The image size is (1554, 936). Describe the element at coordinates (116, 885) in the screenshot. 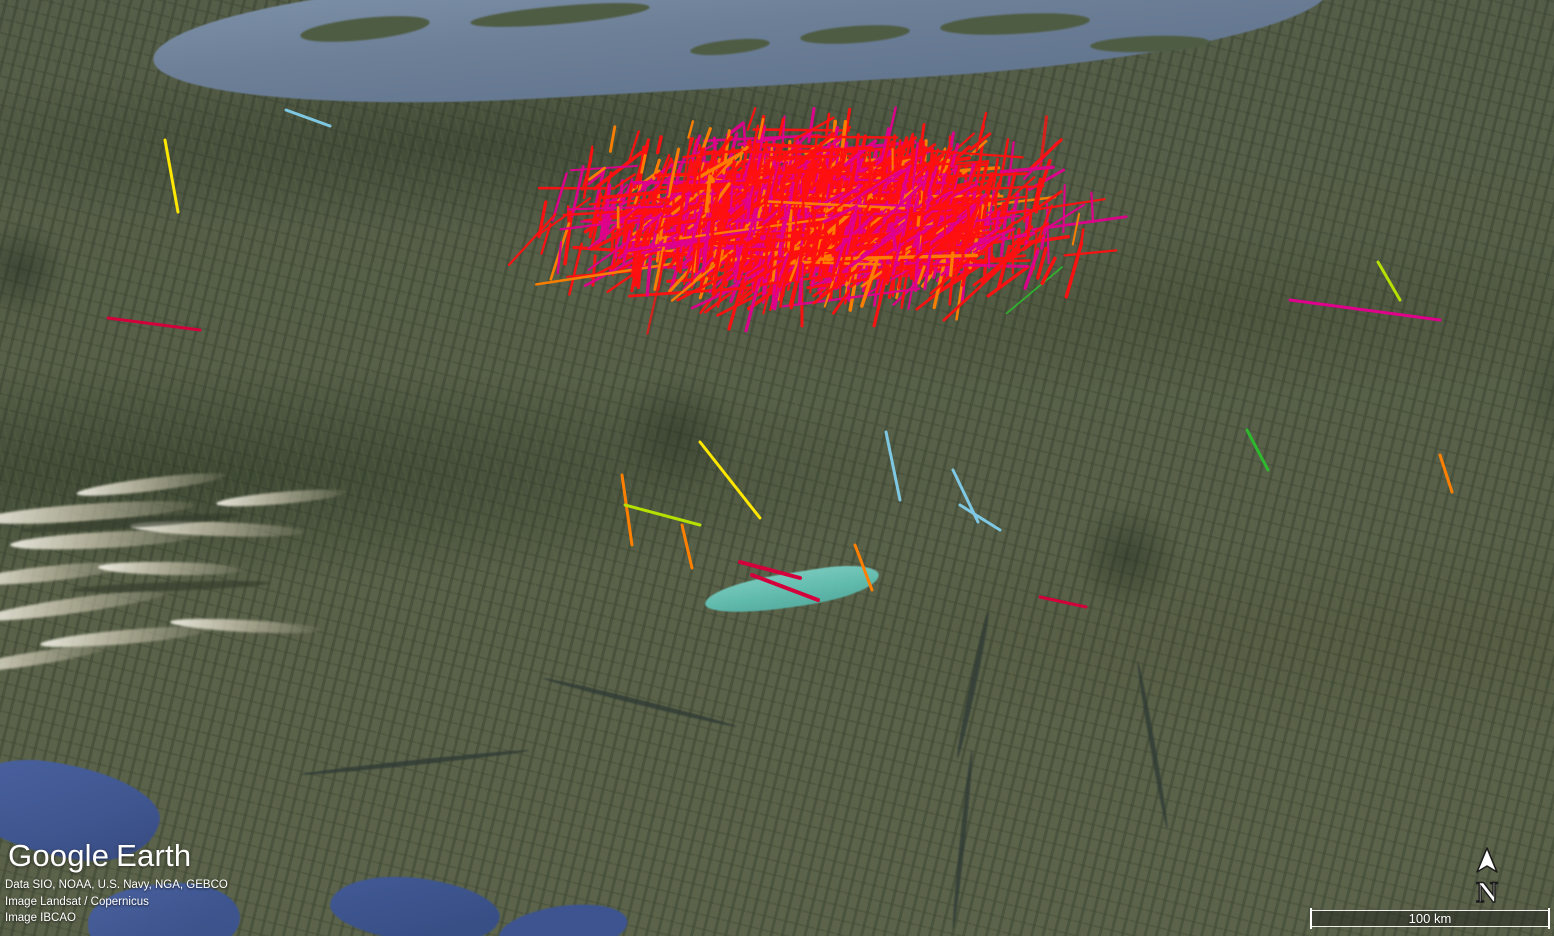

I see `attribution-line-data: Data SIO, NOAA, U.S. Navy, NGA, GEBCO` at that location.